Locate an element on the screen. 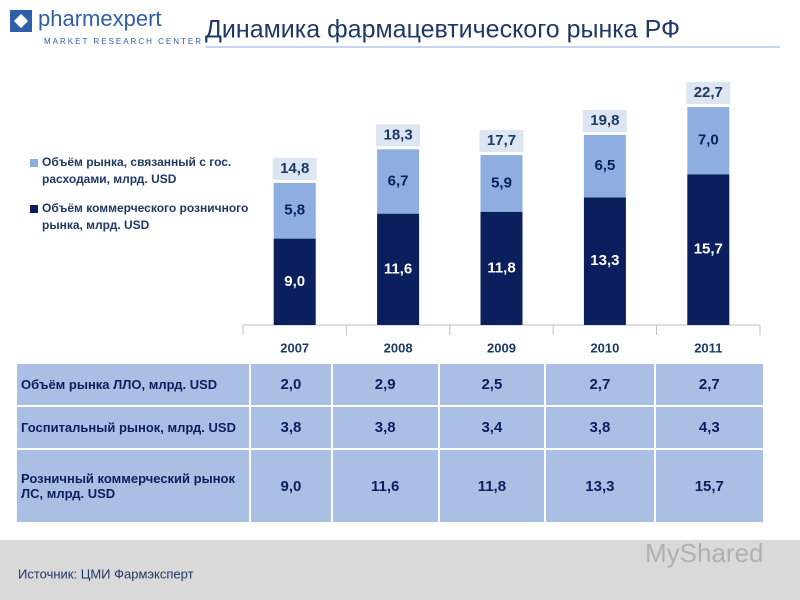  table-cell: 11,6 is located at coordinates (385, 486).